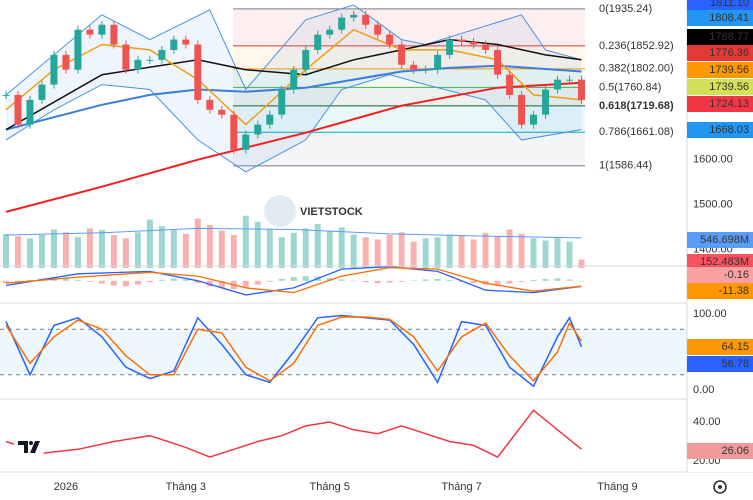  I want to click on price-badge-label: 64.15, so click(735, 347).